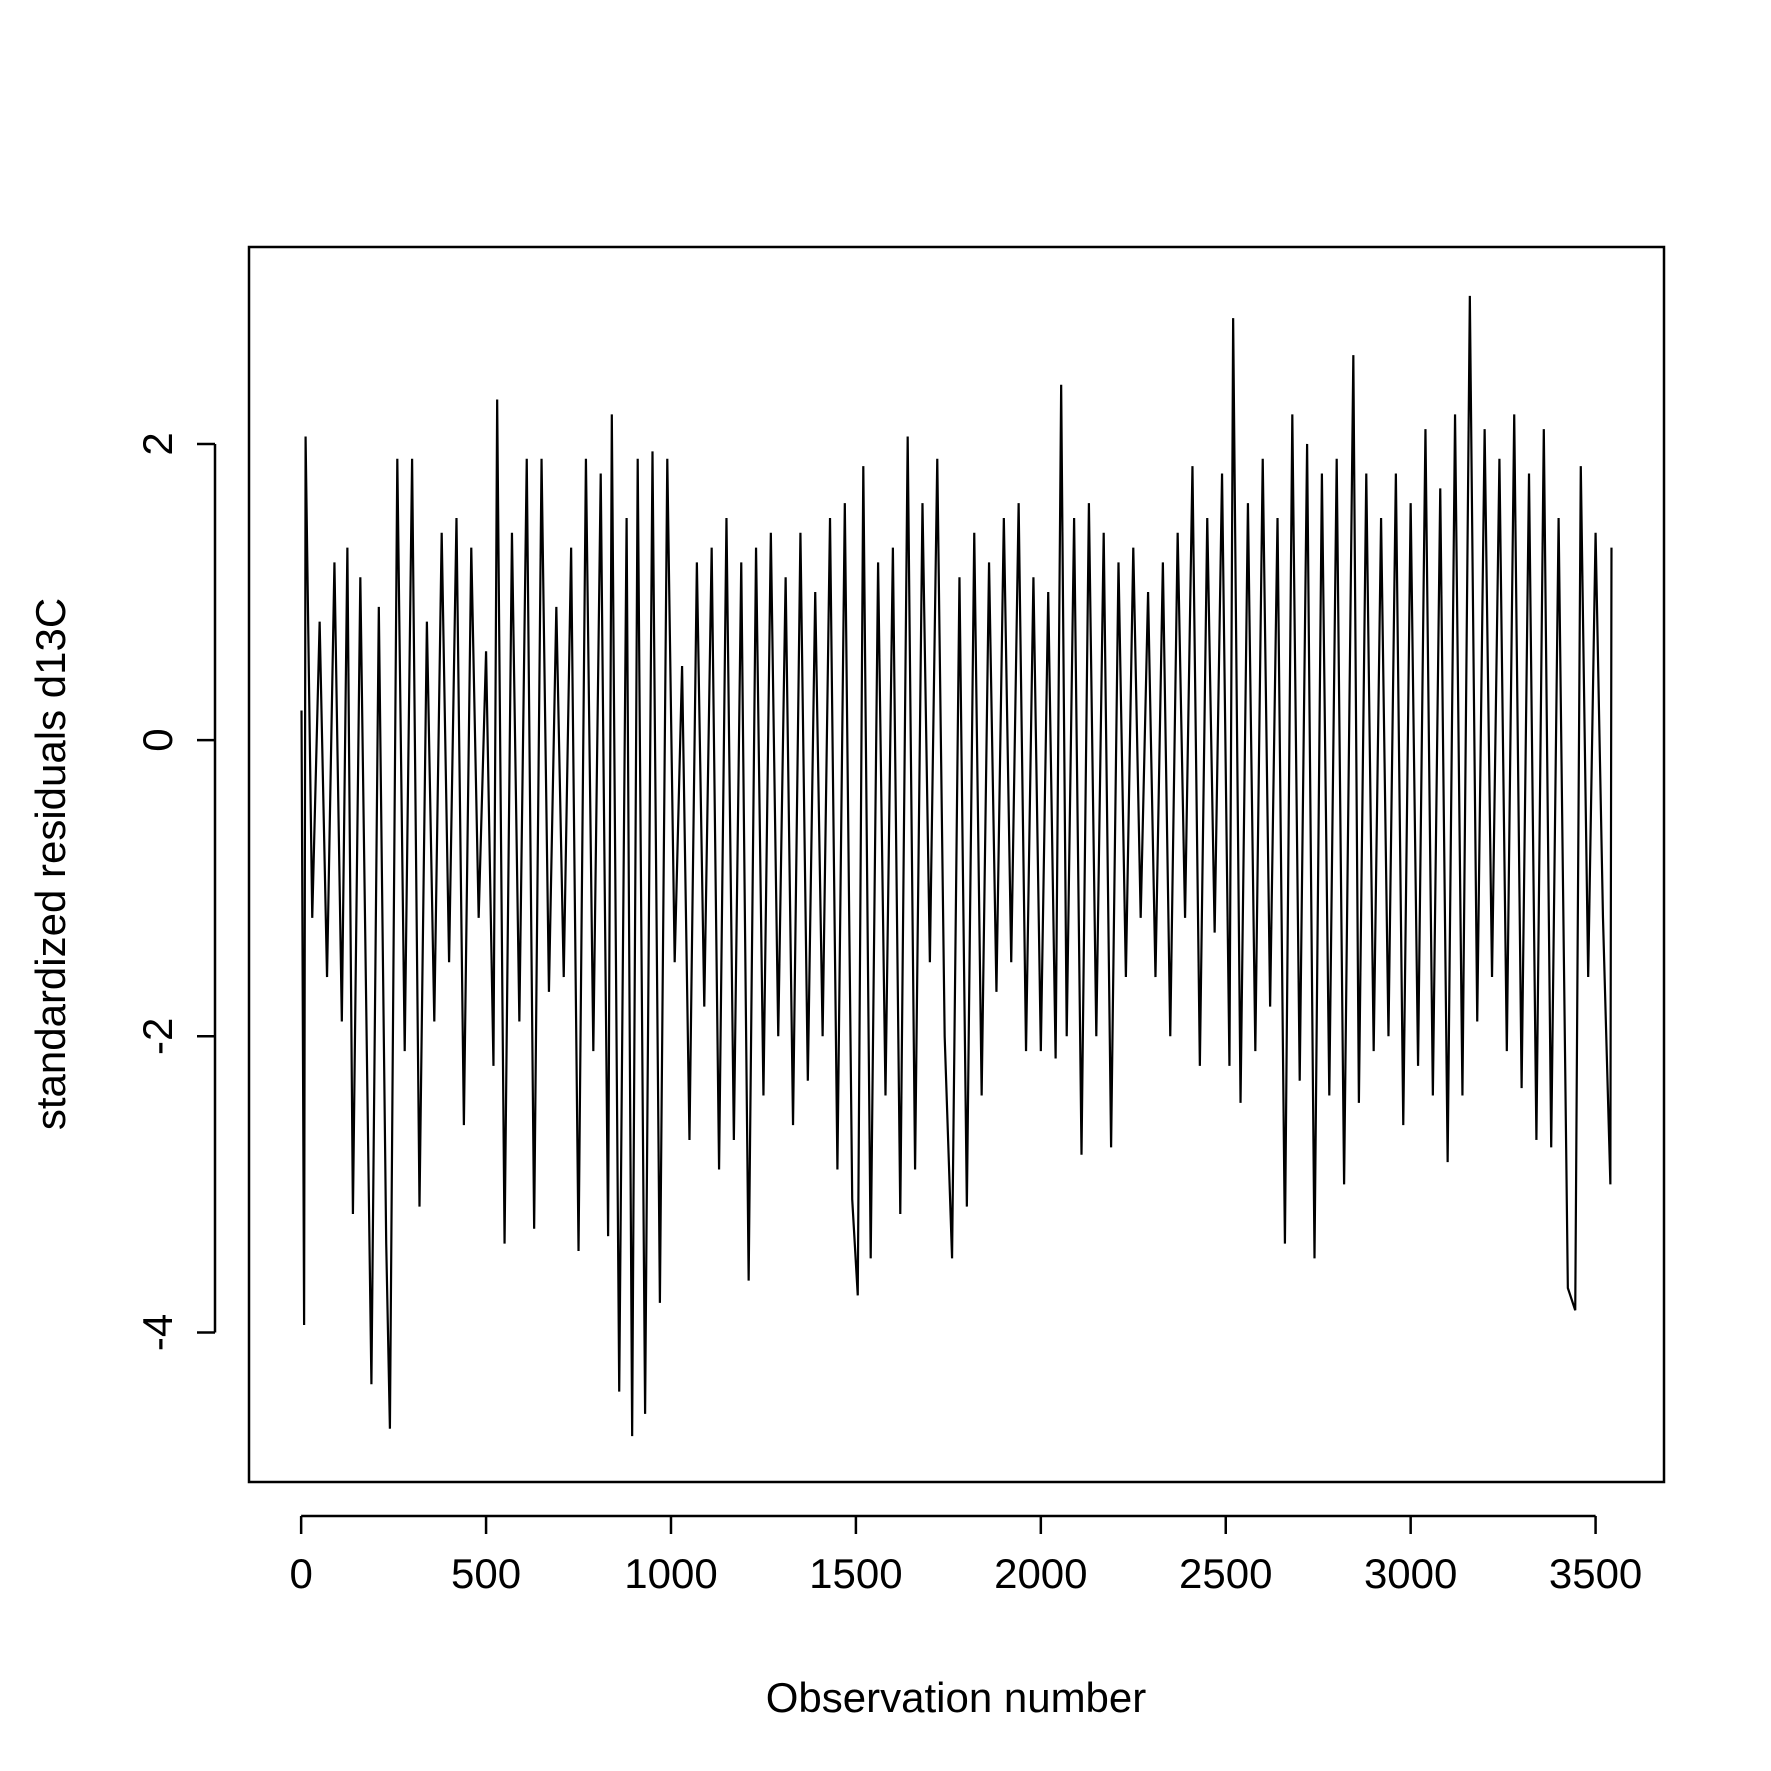  Describe the element at coordinates (956, 1697) in the screenshot. I see `x-axis-label: Observation number` at that location.